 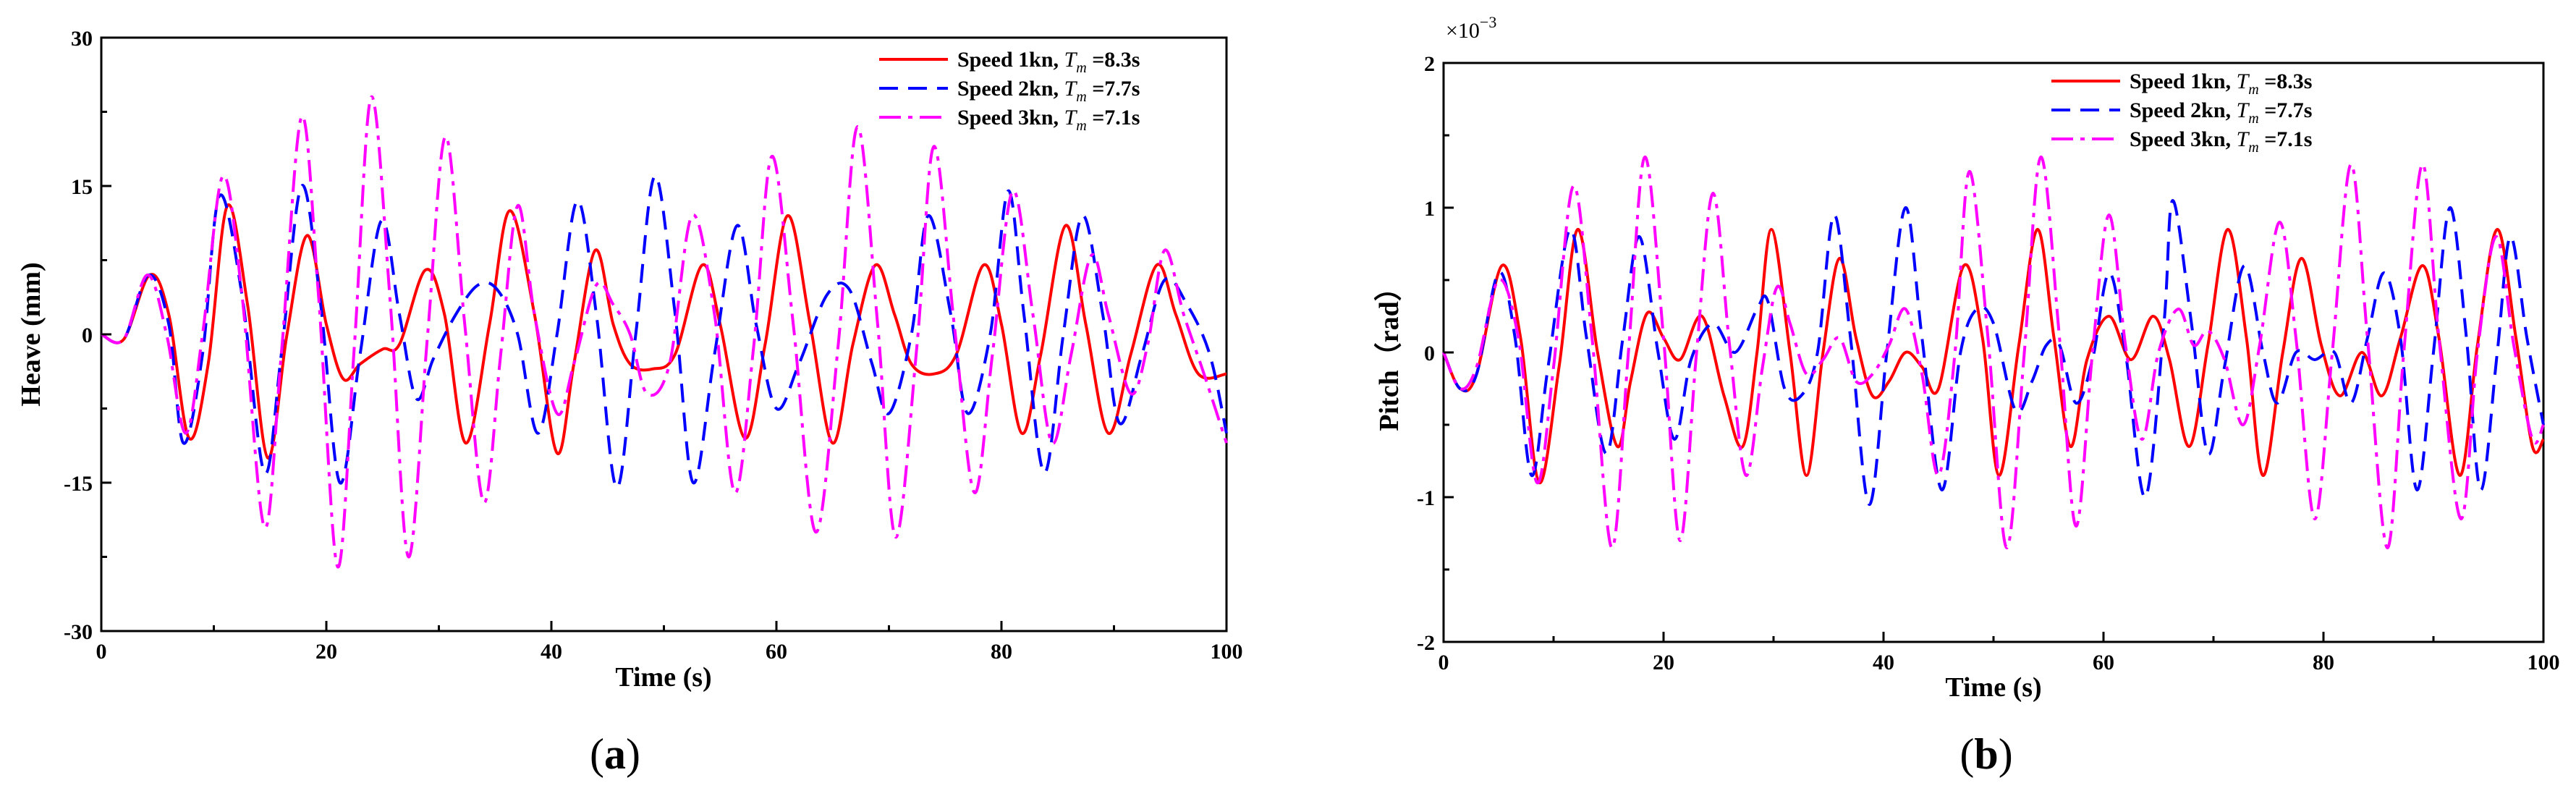 I want to click on y-tick-label: 2, so click(x=1429, y=64).